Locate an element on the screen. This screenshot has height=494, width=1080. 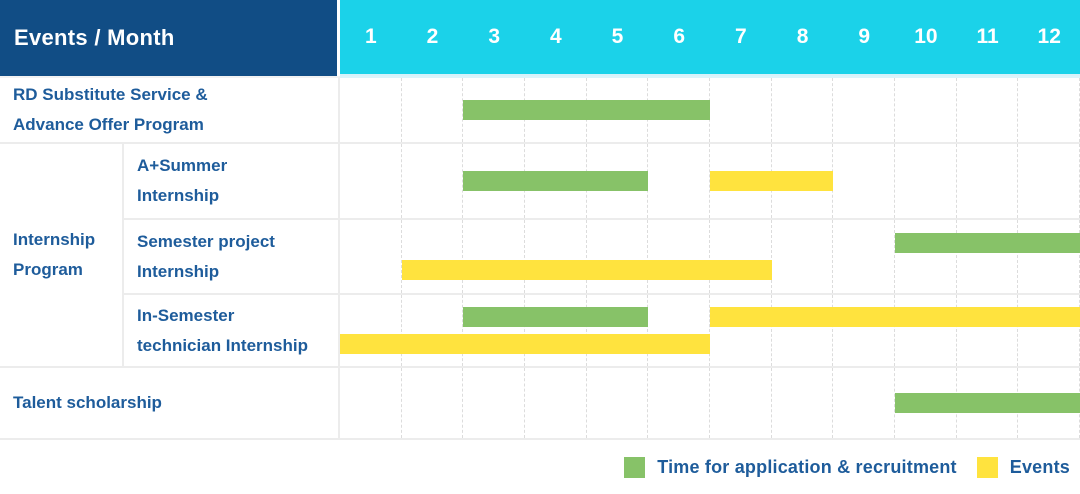
row-label-line: A+Summer is located at coordinates (182, 165).